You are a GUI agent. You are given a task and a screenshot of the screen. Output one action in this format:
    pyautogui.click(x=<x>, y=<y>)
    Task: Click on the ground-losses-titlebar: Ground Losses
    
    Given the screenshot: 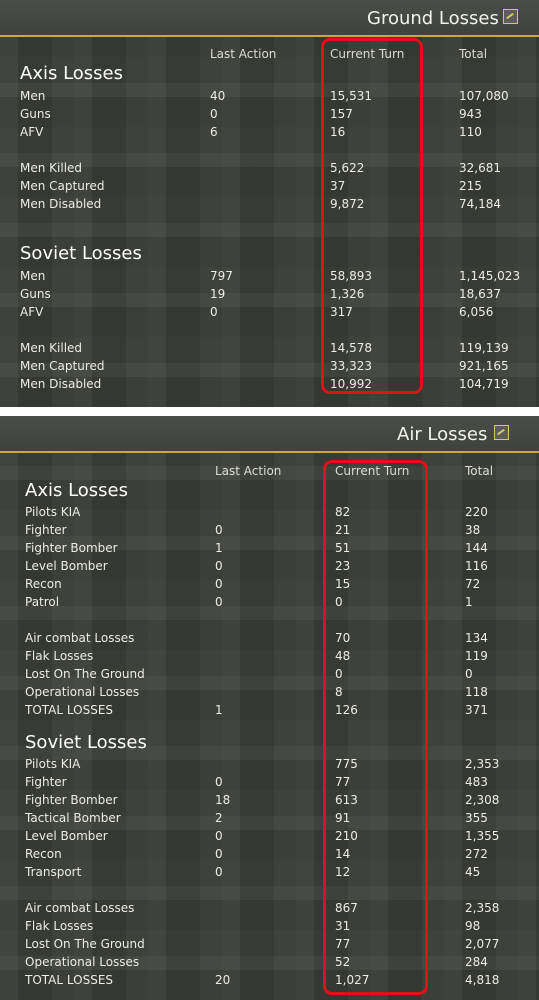 What is the action you would take?
    pyautogui.click(x=269, y=18)
    